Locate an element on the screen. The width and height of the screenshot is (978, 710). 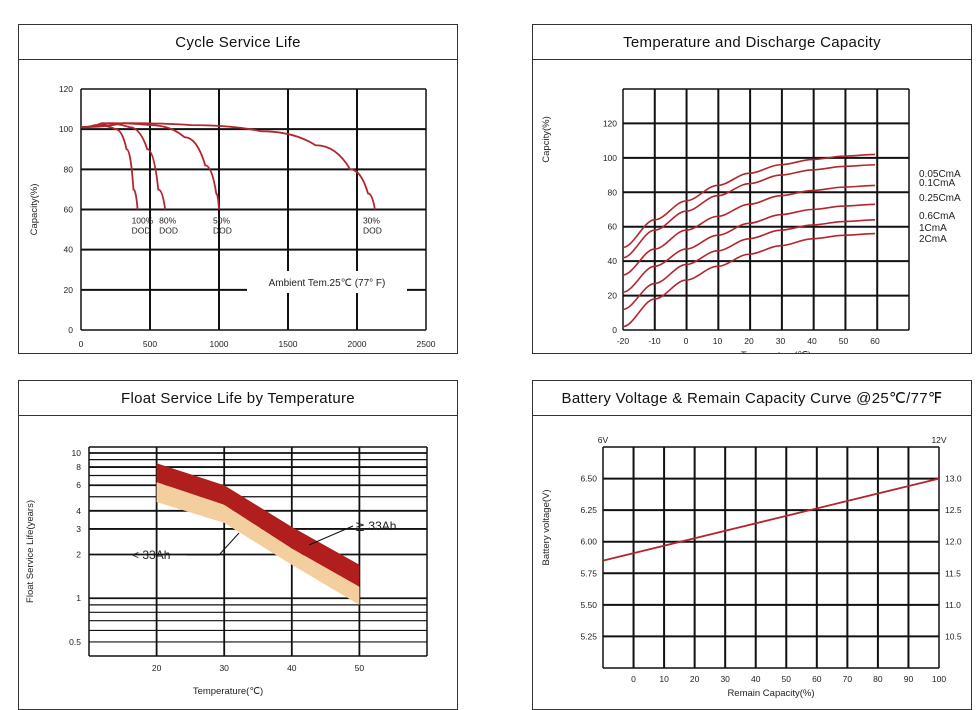
left-unit-label: 6V is located at coordinates (603, 440).